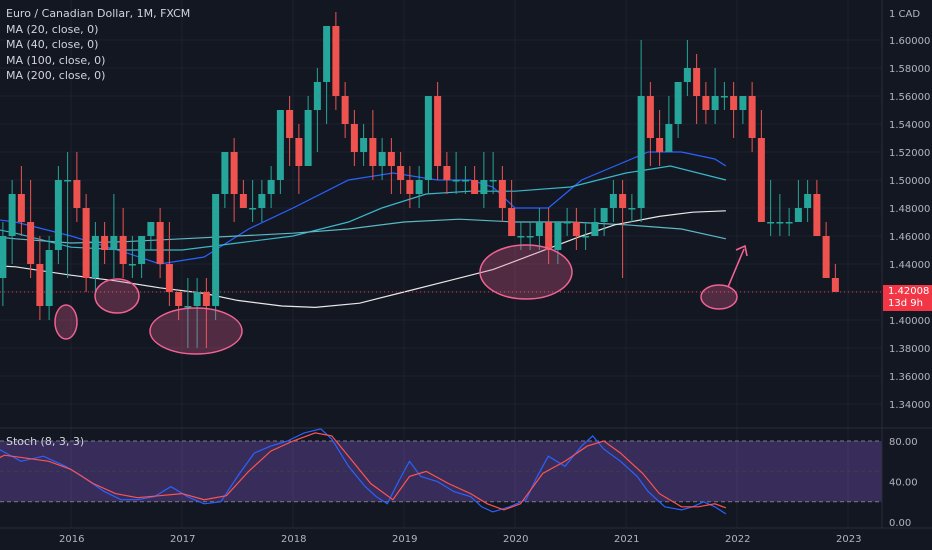 This screenshot has height=550, width=932. I want to click on y-tick-label: 1.46000, so click(909, 237).